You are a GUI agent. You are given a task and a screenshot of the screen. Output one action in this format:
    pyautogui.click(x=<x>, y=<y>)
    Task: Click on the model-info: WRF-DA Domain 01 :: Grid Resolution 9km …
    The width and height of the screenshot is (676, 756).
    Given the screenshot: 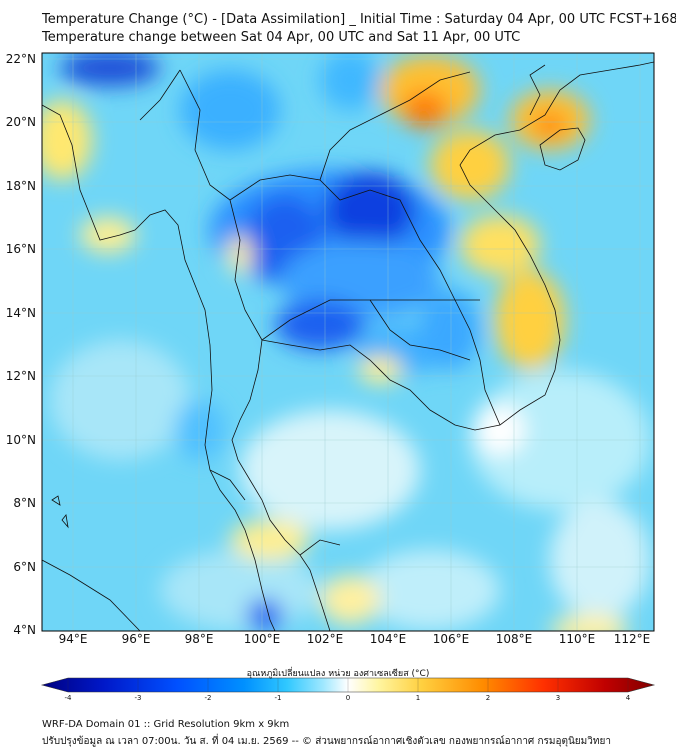 What is the action you would take?
    pyautogui.click(x=166, y=724)
    